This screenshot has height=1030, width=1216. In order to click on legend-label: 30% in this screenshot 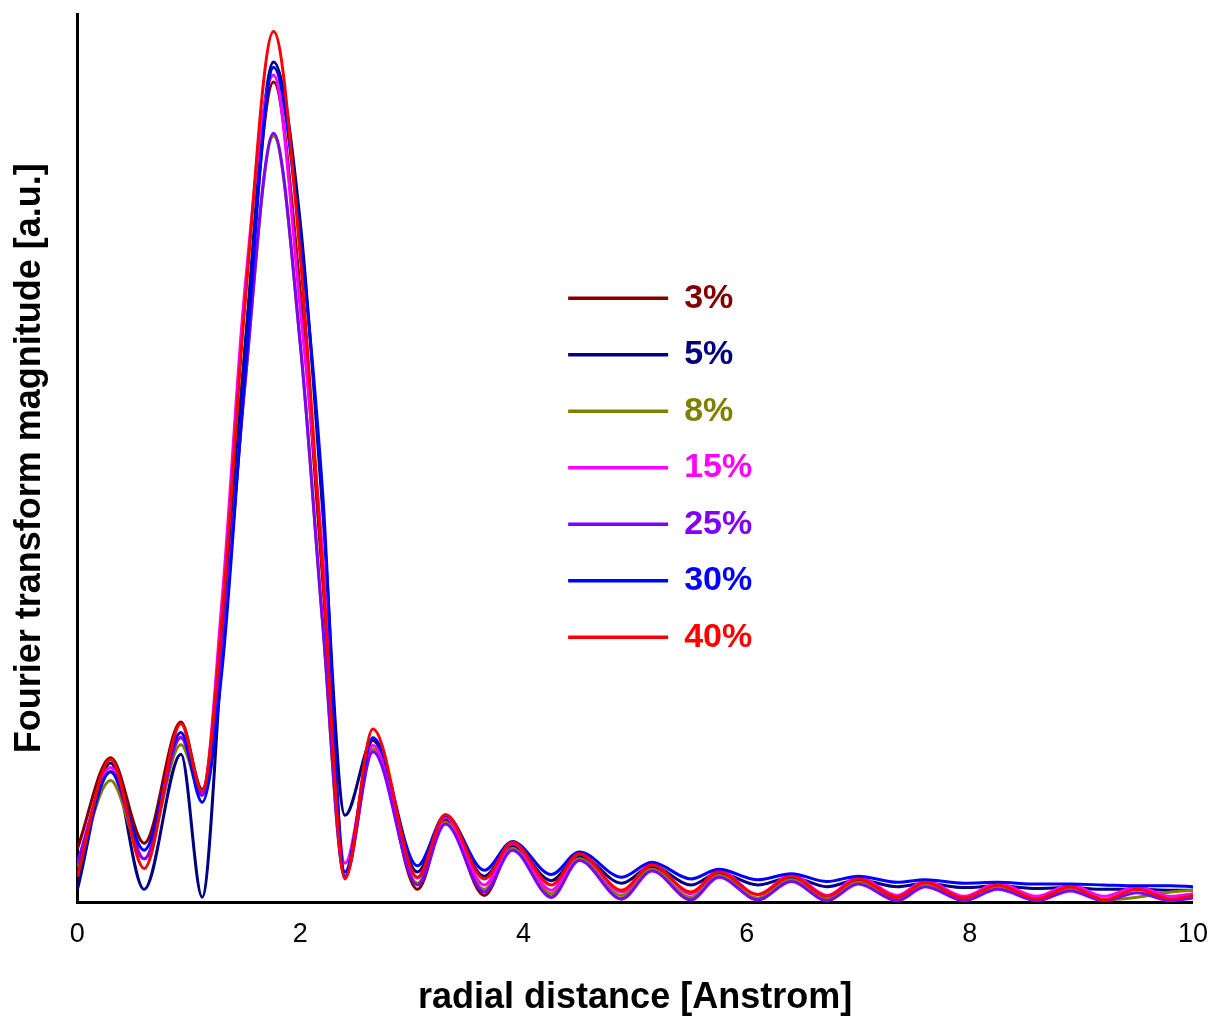, I will do `click(718, 578)`.